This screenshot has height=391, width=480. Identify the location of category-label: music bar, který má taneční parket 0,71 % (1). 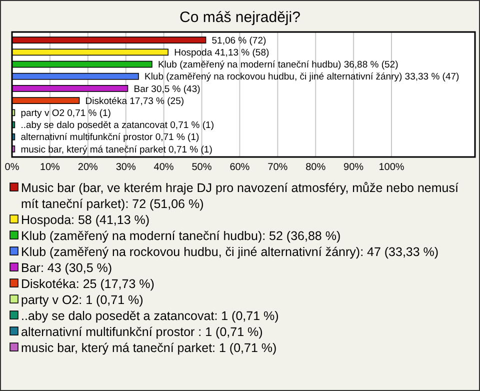
(116, 150).